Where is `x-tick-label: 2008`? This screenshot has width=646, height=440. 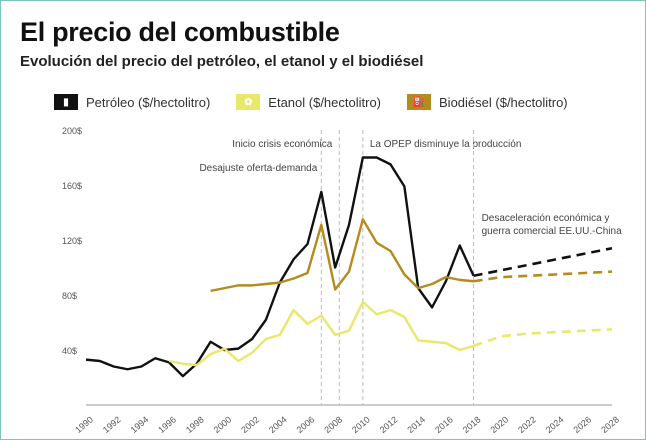
x-tick-label: 2008 is located at coordinates (333, 424).